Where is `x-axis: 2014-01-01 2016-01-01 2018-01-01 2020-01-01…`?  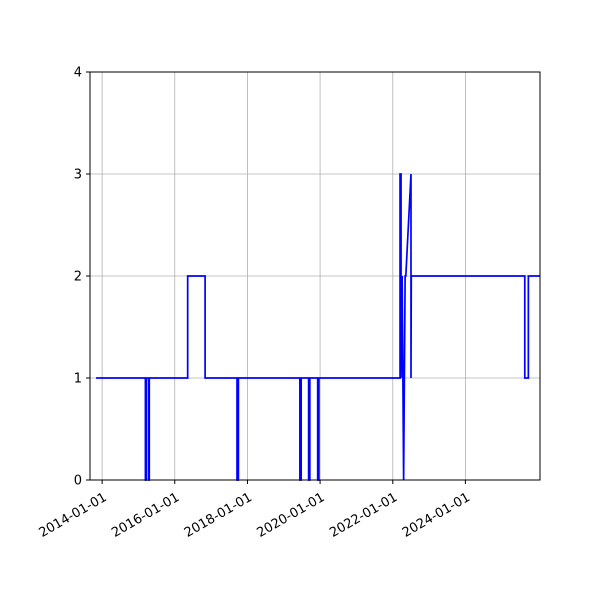
x-axis: 2014-01-01 2016-01-01 2018-01-01 2020-01-01… is located at coordinates (255, 510).